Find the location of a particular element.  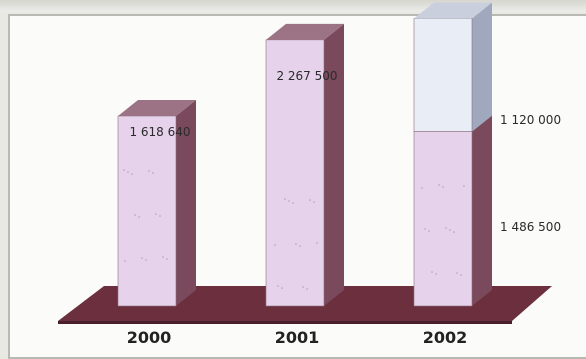

bar-2002-upper-front is located at coordinates (443, 75).